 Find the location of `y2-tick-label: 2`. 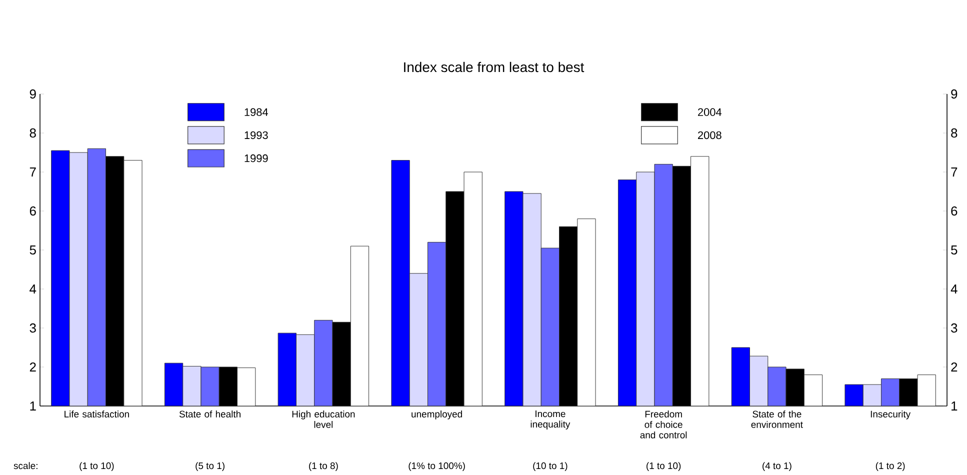

y2-tick-label: 2 is located at coordinates (33, 367).